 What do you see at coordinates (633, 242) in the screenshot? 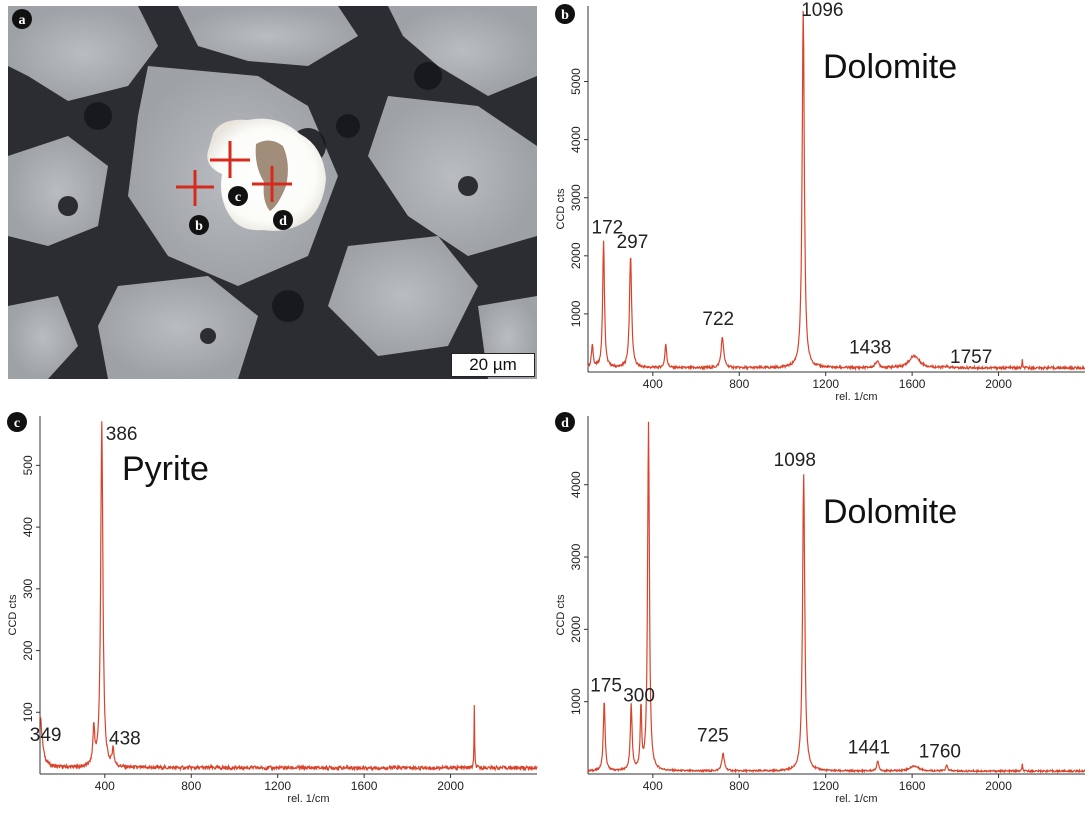
I see `peak-label: 297` at bounding box center [633, 242].